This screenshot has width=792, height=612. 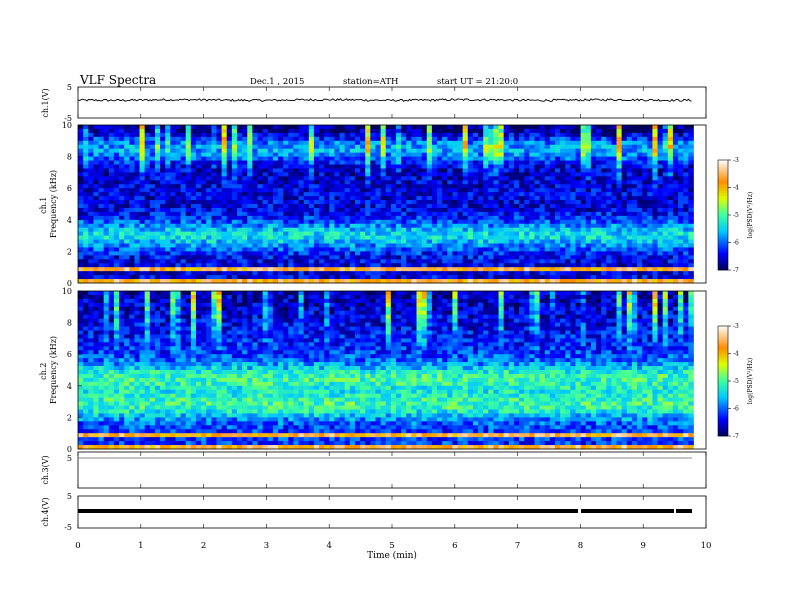 I want to click on colorbar-segment, so click(x=723, y=261).